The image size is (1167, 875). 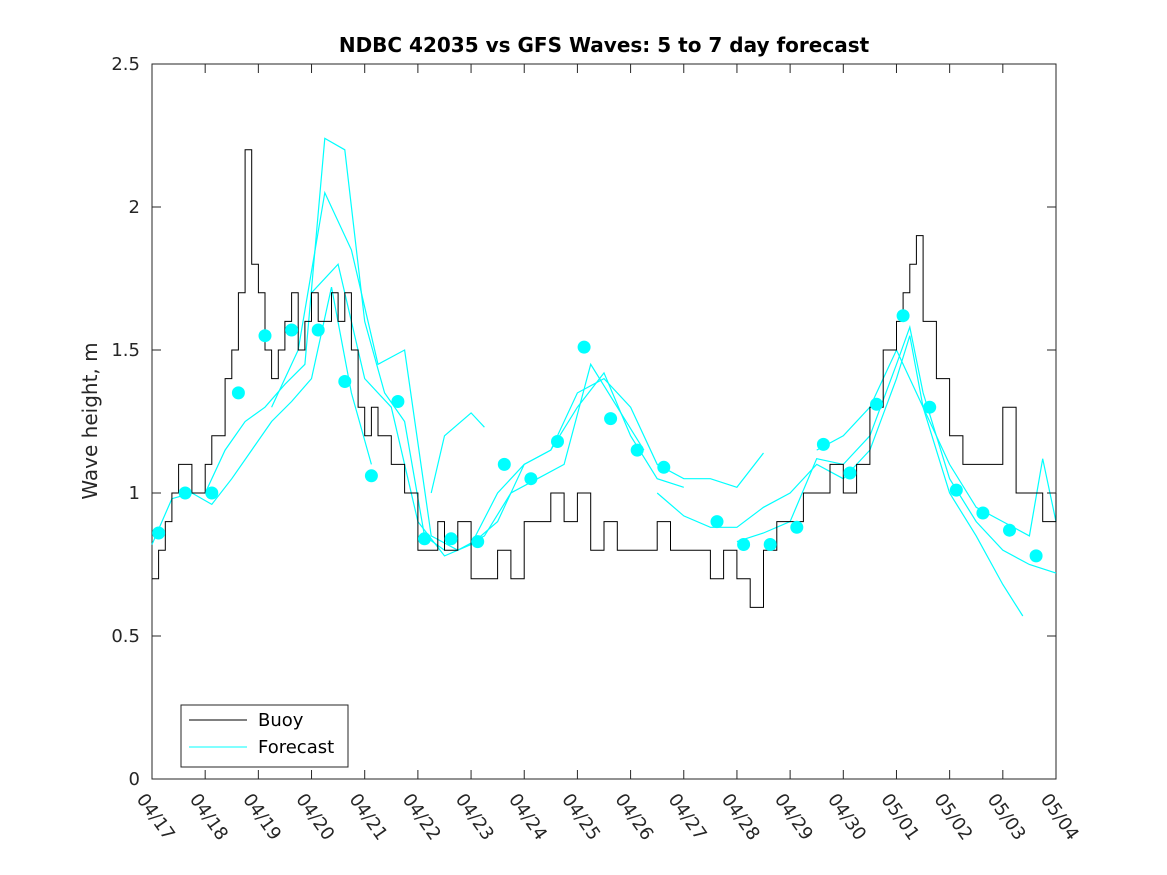 What do you see at coordinates (134, 493) in the screenshot?
I see `y-tick-label: 1` at bounding box center [134, 493].